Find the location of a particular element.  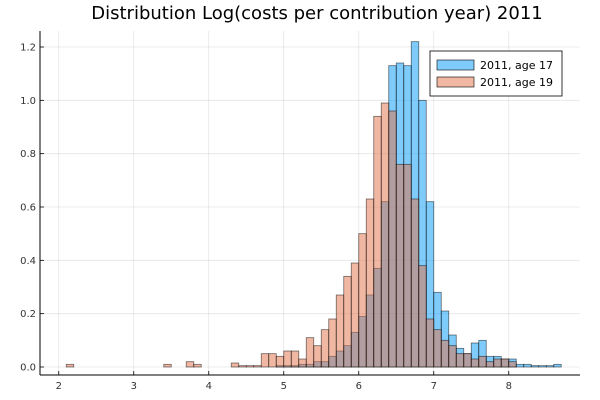

y-tick-label: 0.4 is located at coordinates (28, 261).